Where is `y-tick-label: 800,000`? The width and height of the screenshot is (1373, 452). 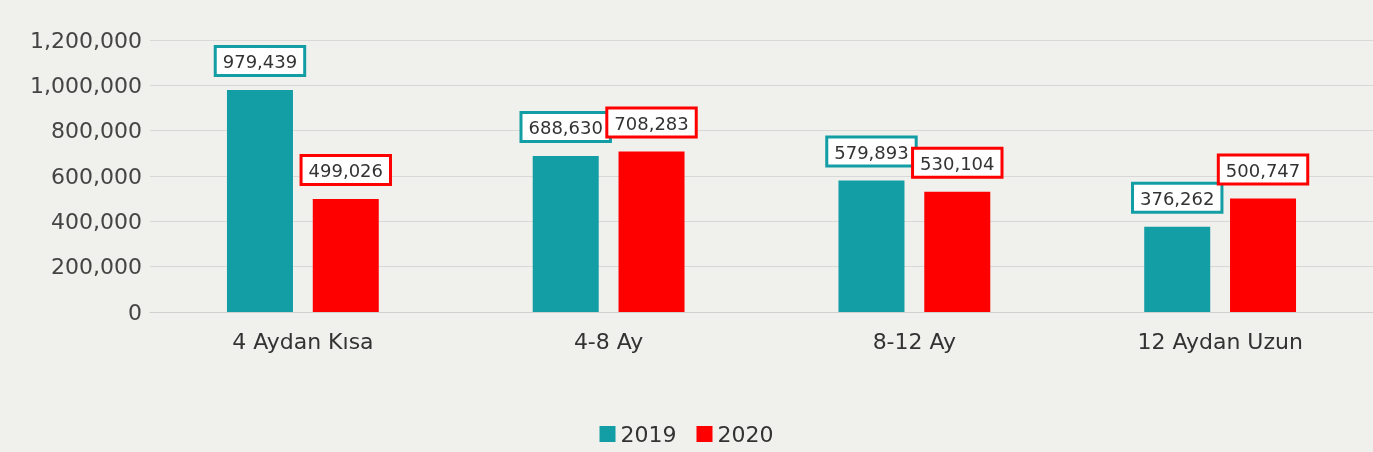 y-tick-label: 800,000 is located at coordinates (96, 131).